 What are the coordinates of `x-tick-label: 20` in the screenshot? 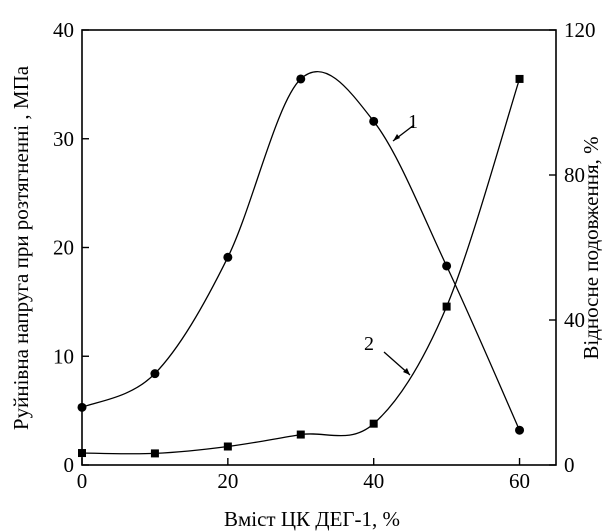 It's located at (227, 481).